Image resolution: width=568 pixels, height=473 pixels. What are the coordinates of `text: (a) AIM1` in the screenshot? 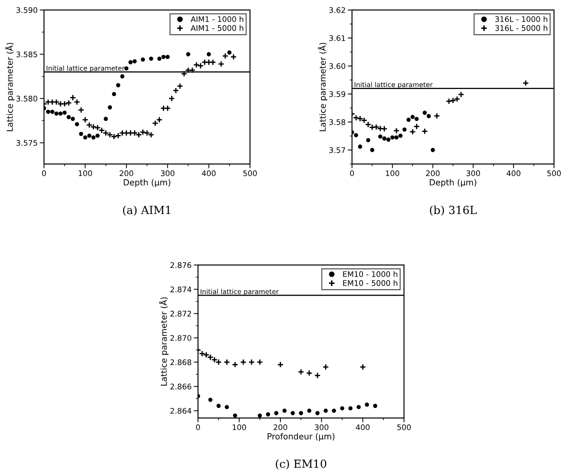 It's located at (146, 211).